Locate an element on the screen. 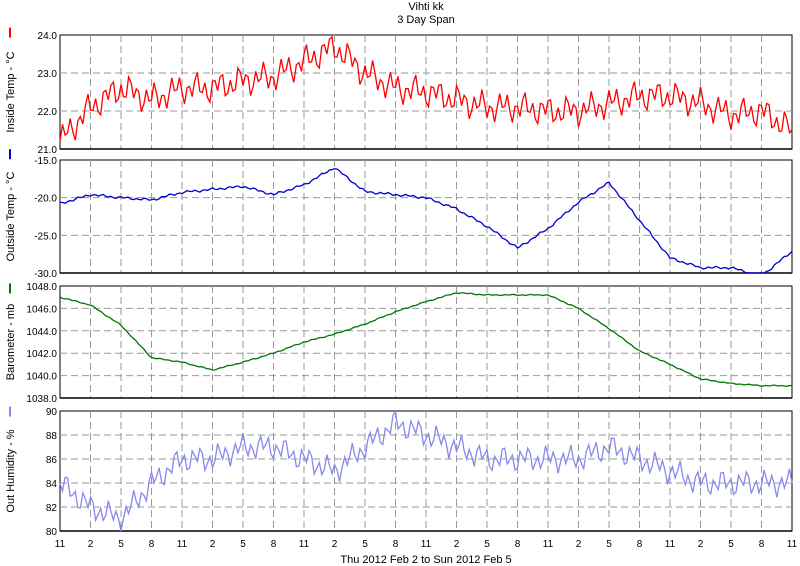 Image resolution: width=800 pixels, height=566 pixels. y-tick-label: -15.0 is located at coordinates (45, 161).